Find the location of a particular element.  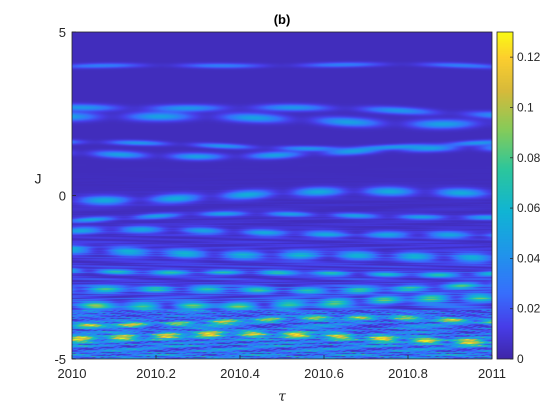

y-tick-label: -5 is located at coordinates (60, 359).